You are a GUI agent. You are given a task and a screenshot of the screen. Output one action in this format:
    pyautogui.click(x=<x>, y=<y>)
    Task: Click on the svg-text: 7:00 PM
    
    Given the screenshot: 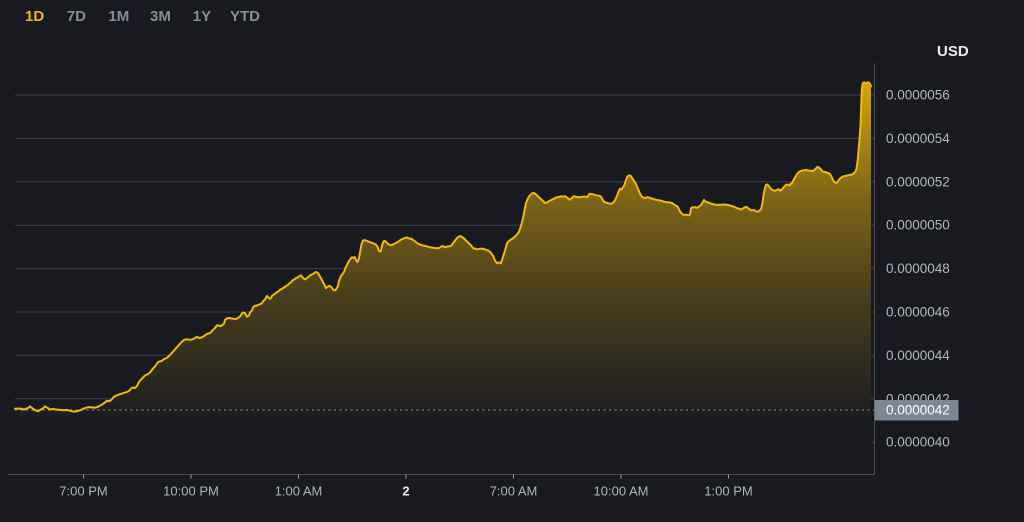 What is the action you would take?
    pyautogui.click(x=83, y=491)
    